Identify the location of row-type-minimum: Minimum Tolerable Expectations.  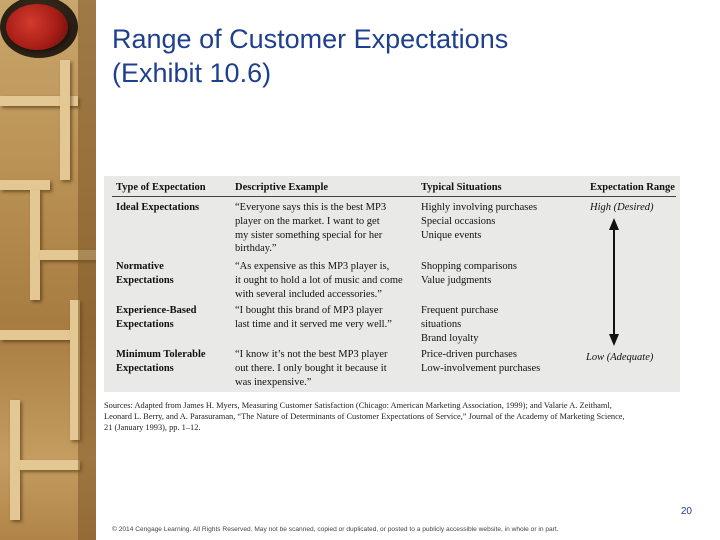
(161, 361).